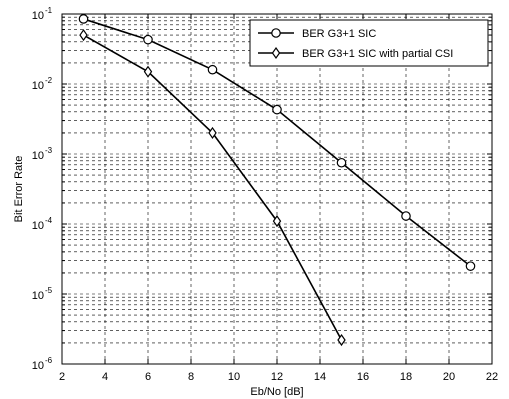  What do you see at coordinates (105, 377) in the screenshot?
I see `x-tick-label: 4` at bounding box center [105, 377].